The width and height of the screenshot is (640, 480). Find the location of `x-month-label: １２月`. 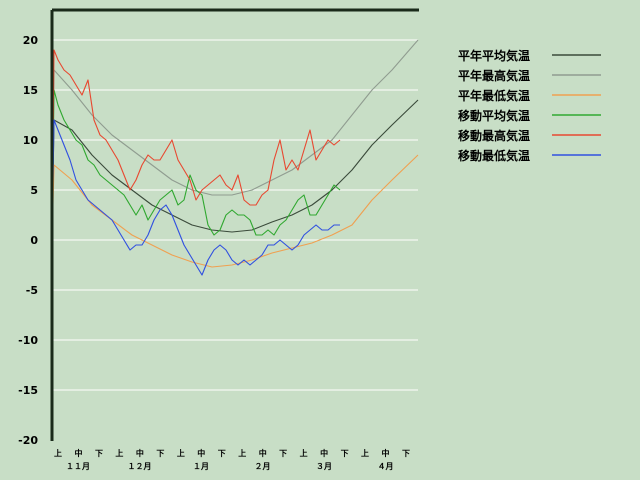

x-month-label: １２月 is located at coordinates (140, 466).